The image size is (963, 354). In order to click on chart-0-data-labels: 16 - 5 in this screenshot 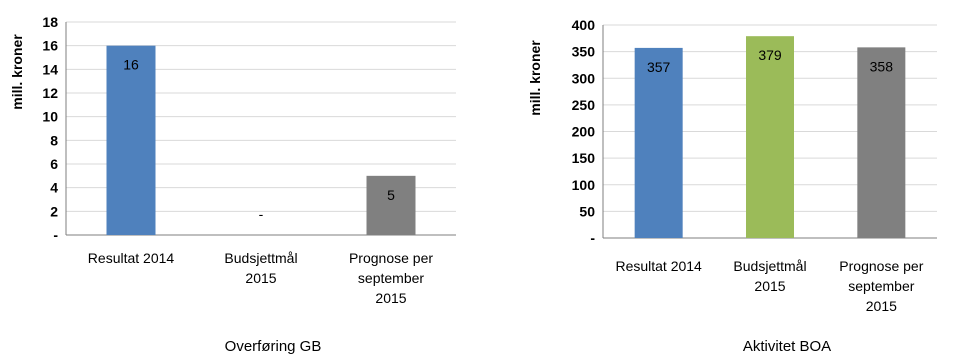, I will do `click(259, 139)`.